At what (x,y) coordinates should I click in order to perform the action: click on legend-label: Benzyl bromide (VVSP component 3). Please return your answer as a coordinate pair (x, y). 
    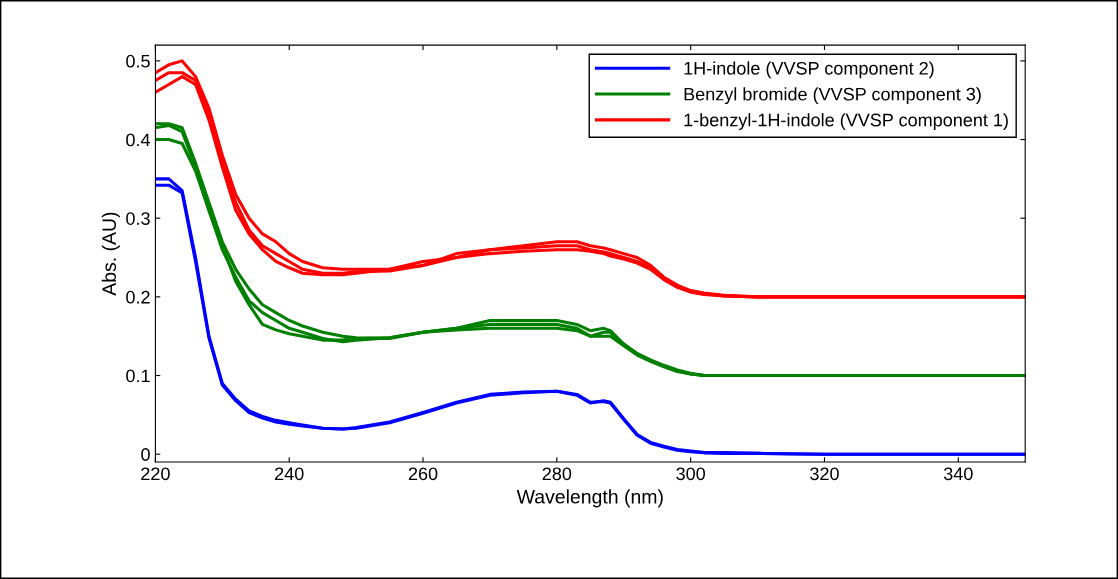
    Looking at the image, I should click on (832, 96).